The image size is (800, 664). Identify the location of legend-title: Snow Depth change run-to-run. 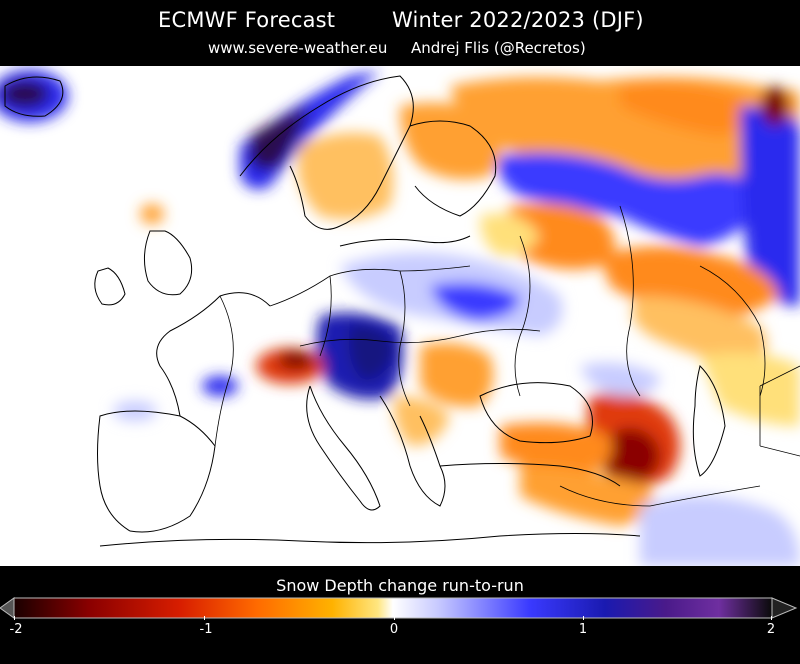
(400, 585).